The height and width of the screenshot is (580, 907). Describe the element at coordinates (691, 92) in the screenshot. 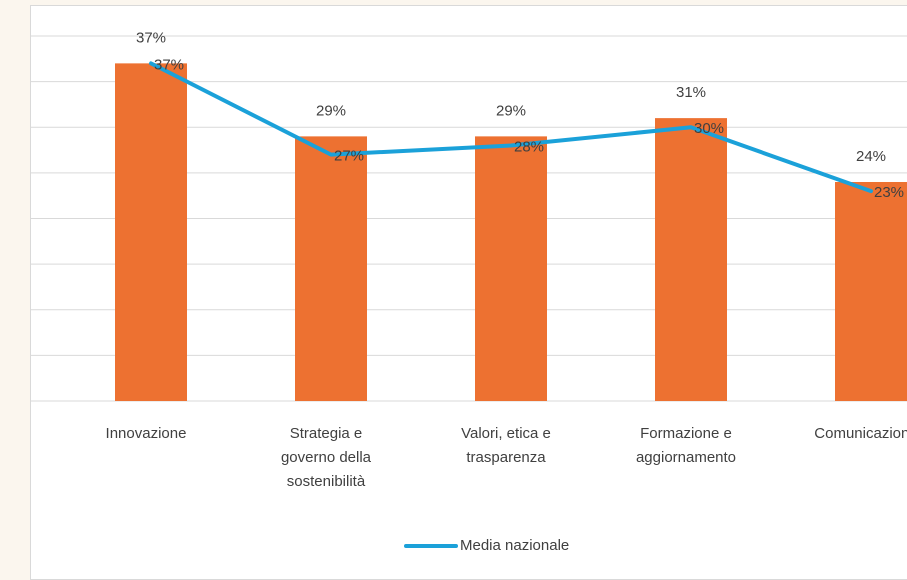

I see `bar-data-label: 31%` at that location.